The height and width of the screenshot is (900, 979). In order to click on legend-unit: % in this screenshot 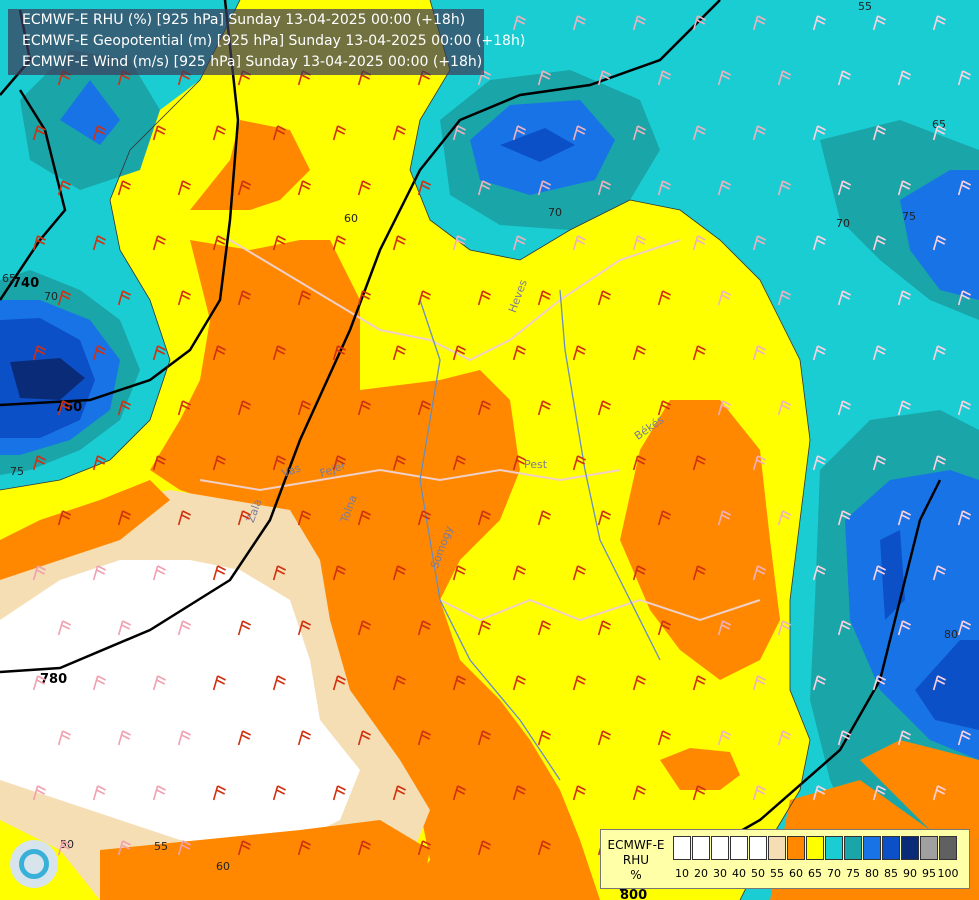, I will do `click(636, 875)`.